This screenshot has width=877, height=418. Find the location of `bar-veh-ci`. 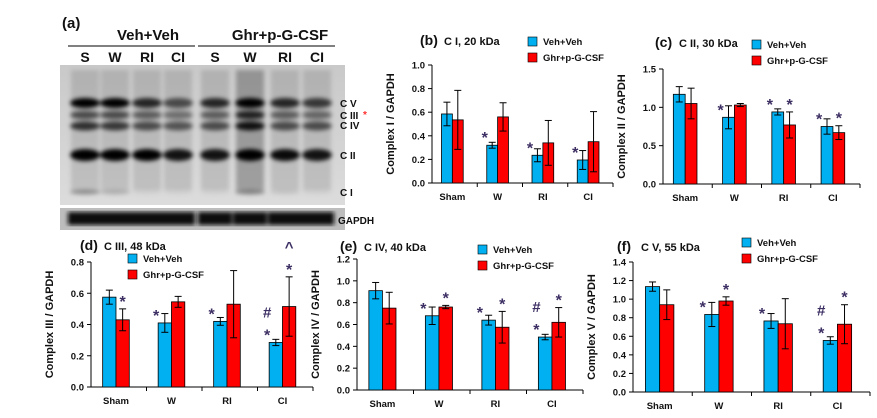

bar-veh-ci is located at coordinates (275, 365).